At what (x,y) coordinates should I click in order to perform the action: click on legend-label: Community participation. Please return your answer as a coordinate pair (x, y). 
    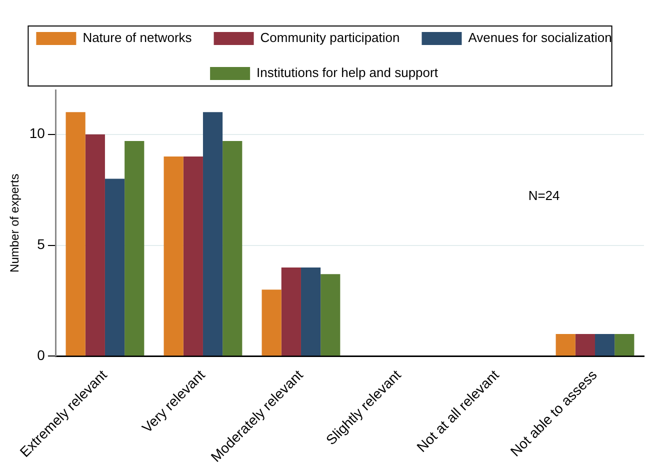
    Looking at the image, I should click on (330, 38).